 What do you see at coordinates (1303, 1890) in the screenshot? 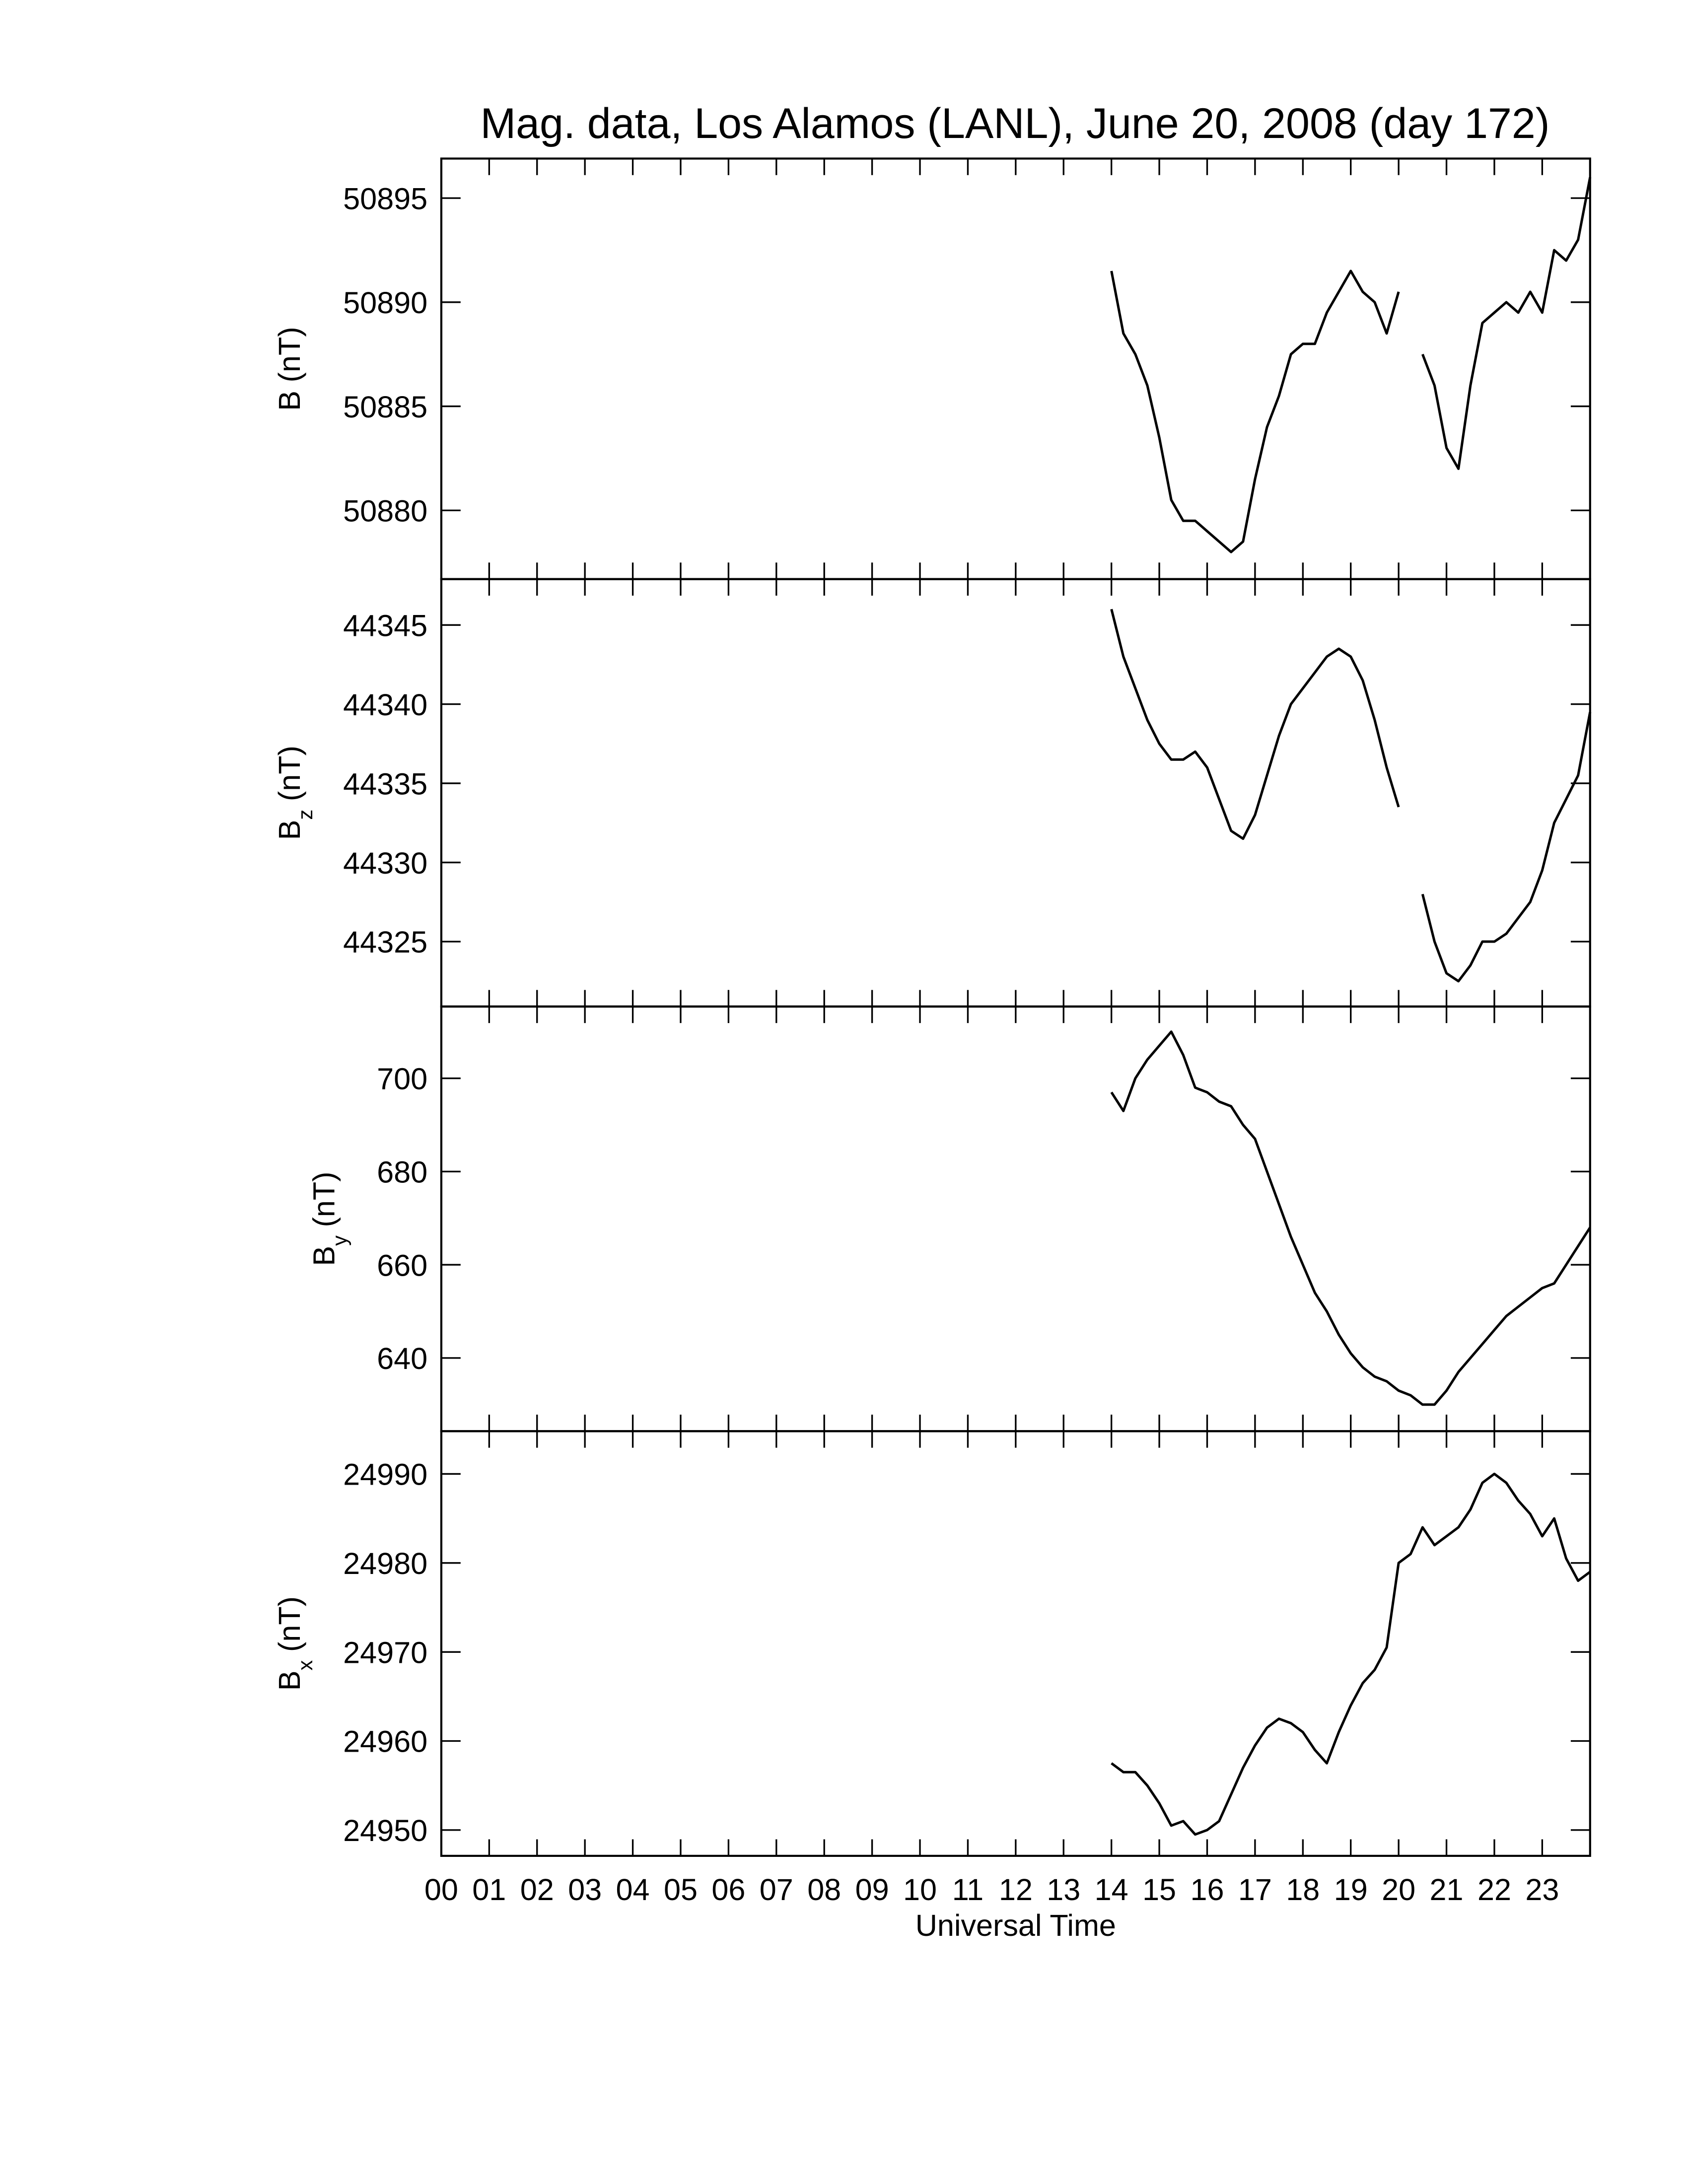
I see `x-tick-label: 18` at bounding box center [1303, 1890].